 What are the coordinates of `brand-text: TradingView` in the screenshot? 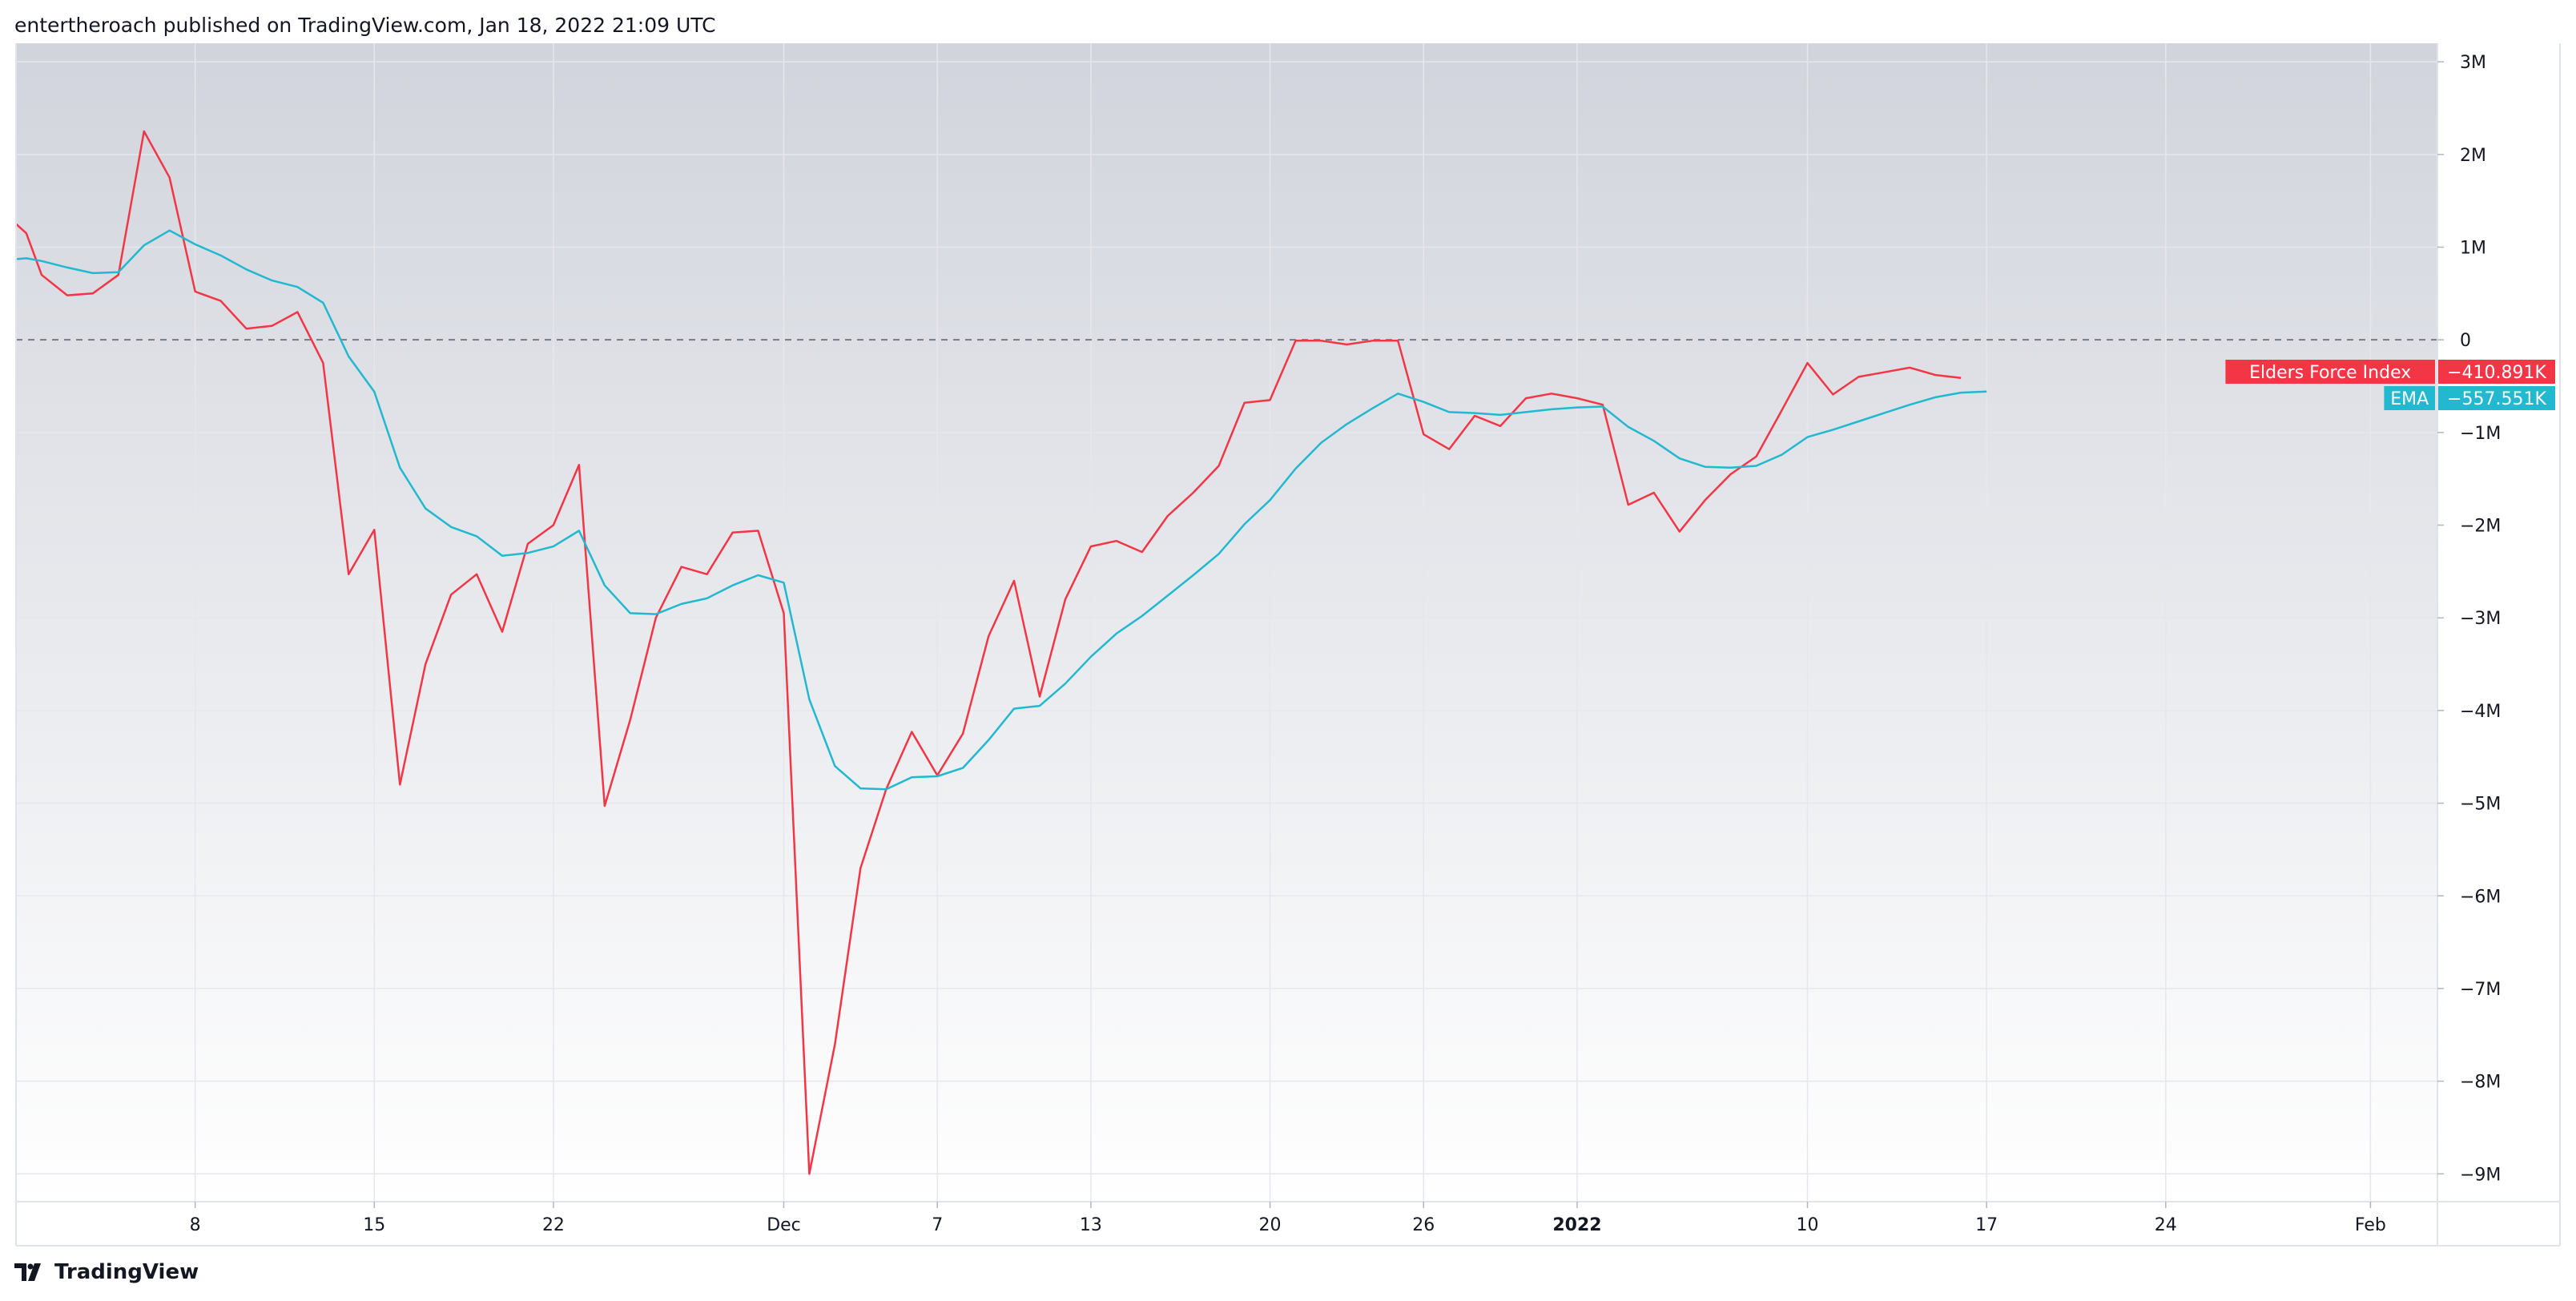 It's located at (127, 1272).